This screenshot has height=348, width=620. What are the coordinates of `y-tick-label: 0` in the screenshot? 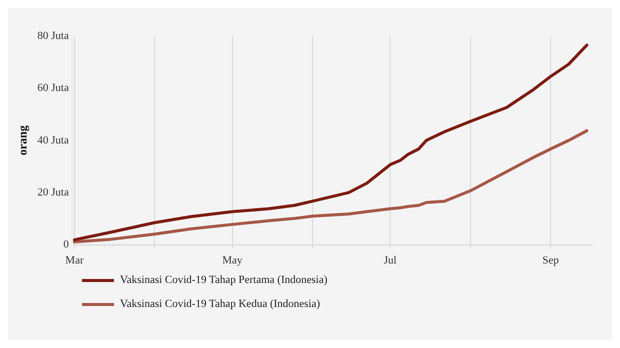 It's located at (66, 244).